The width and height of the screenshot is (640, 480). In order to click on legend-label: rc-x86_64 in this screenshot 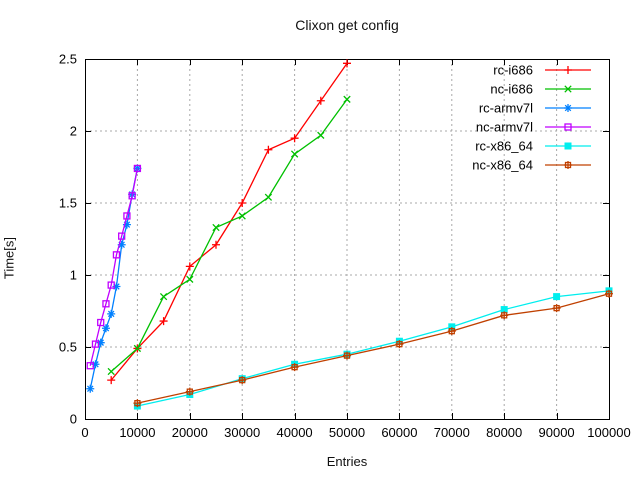, I will do `click(504, 146)`.